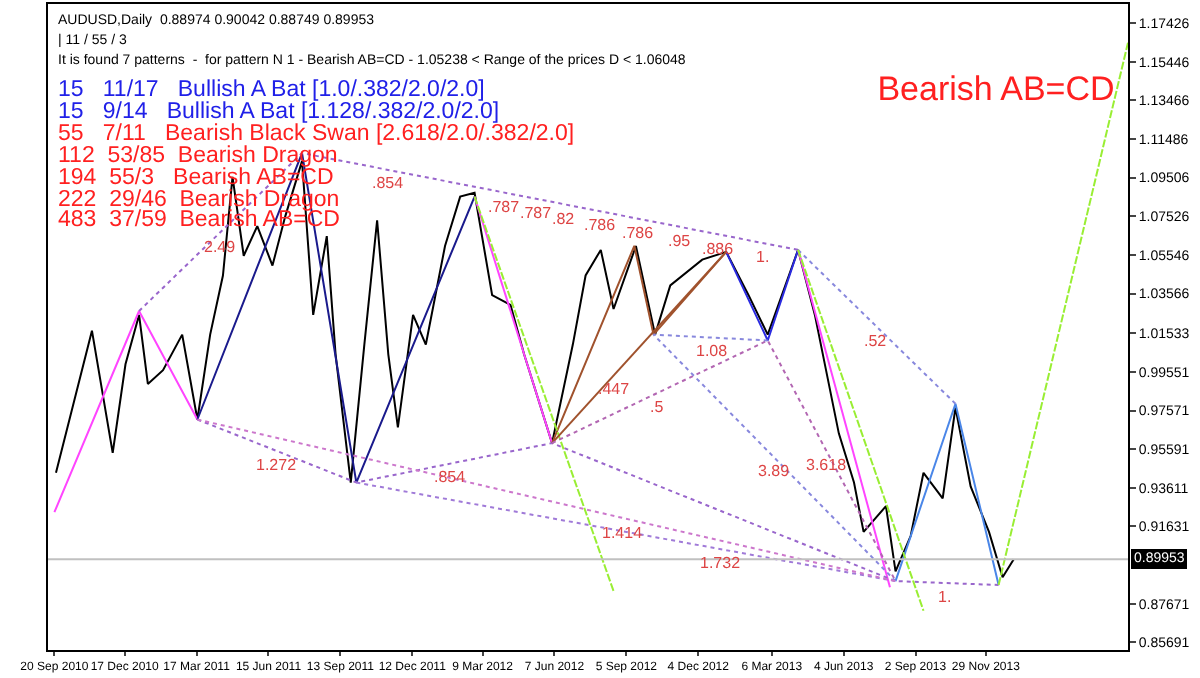  Describe the element at coordinates (827, 465) in the screenshot. I see `annotation: 3.618` at that location.